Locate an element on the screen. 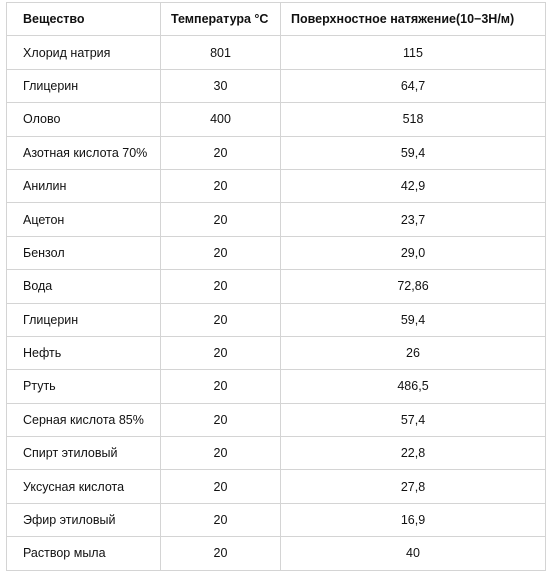  tension-cell: 64,7 is located at coordinates (413, 86).